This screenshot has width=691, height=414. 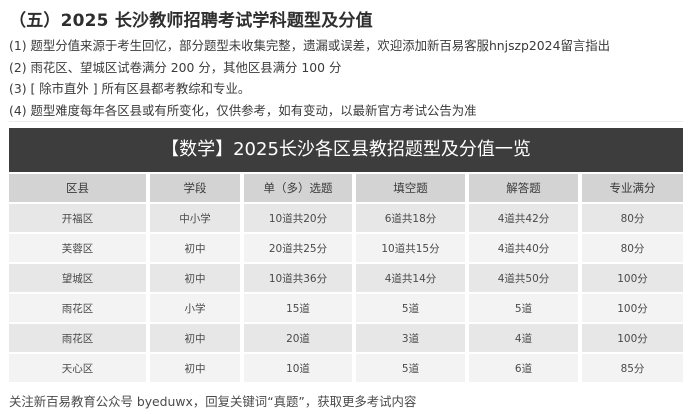 I want to click on note-2: (2) 雨花区、望城区试卷满分 200 分，其他区县满分 100 分, so click(x=175, y=67).